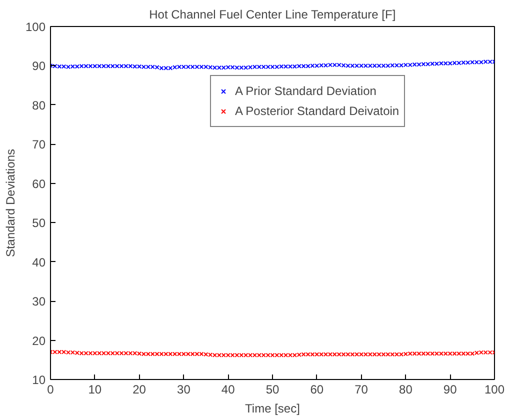 The height and width of the screenshot is (418, 506). What do you see at coordinates (10, 203) in the screenshot?
I see `y-axis-title: Standard Deviations` at bounding box center [10, 203].